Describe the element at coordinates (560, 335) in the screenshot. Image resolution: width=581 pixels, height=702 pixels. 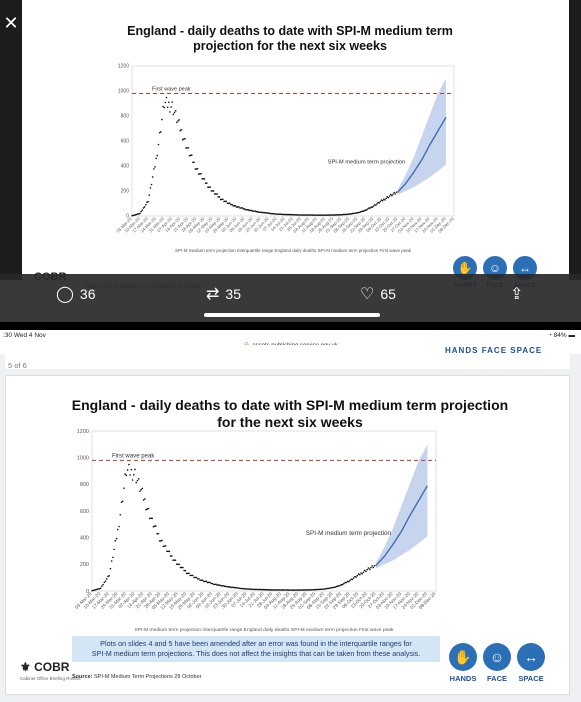
I see `battery-level: 84%` at that location.